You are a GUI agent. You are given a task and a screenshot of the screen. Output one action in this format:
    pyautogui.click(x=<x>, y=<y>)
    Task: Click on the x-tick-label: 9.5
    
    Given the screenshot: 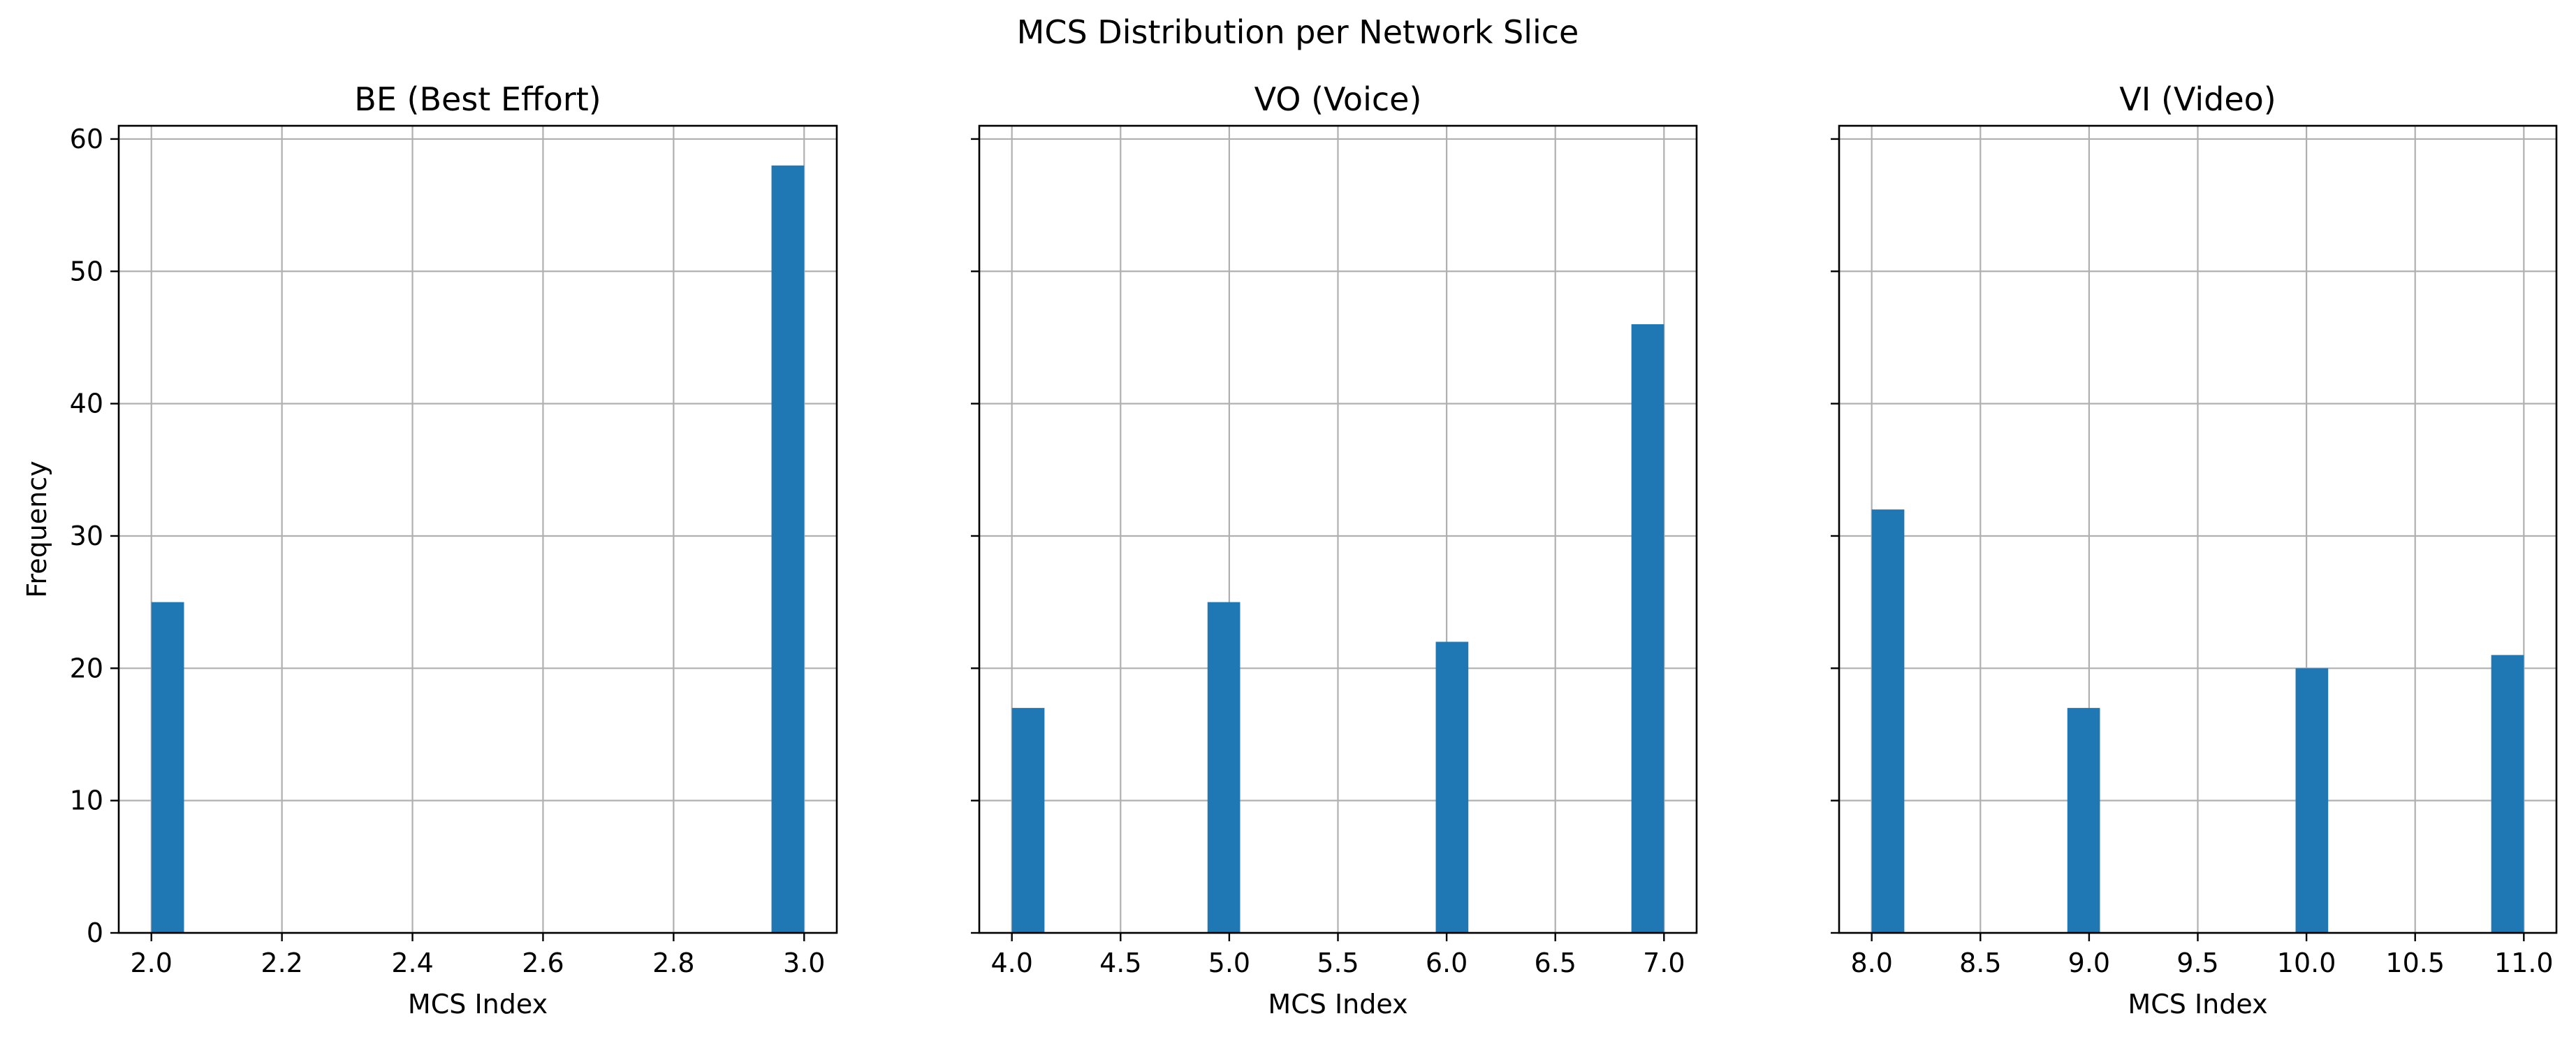 What is the action you would take?
    pyautogui.click(x=2197, y=963)
    